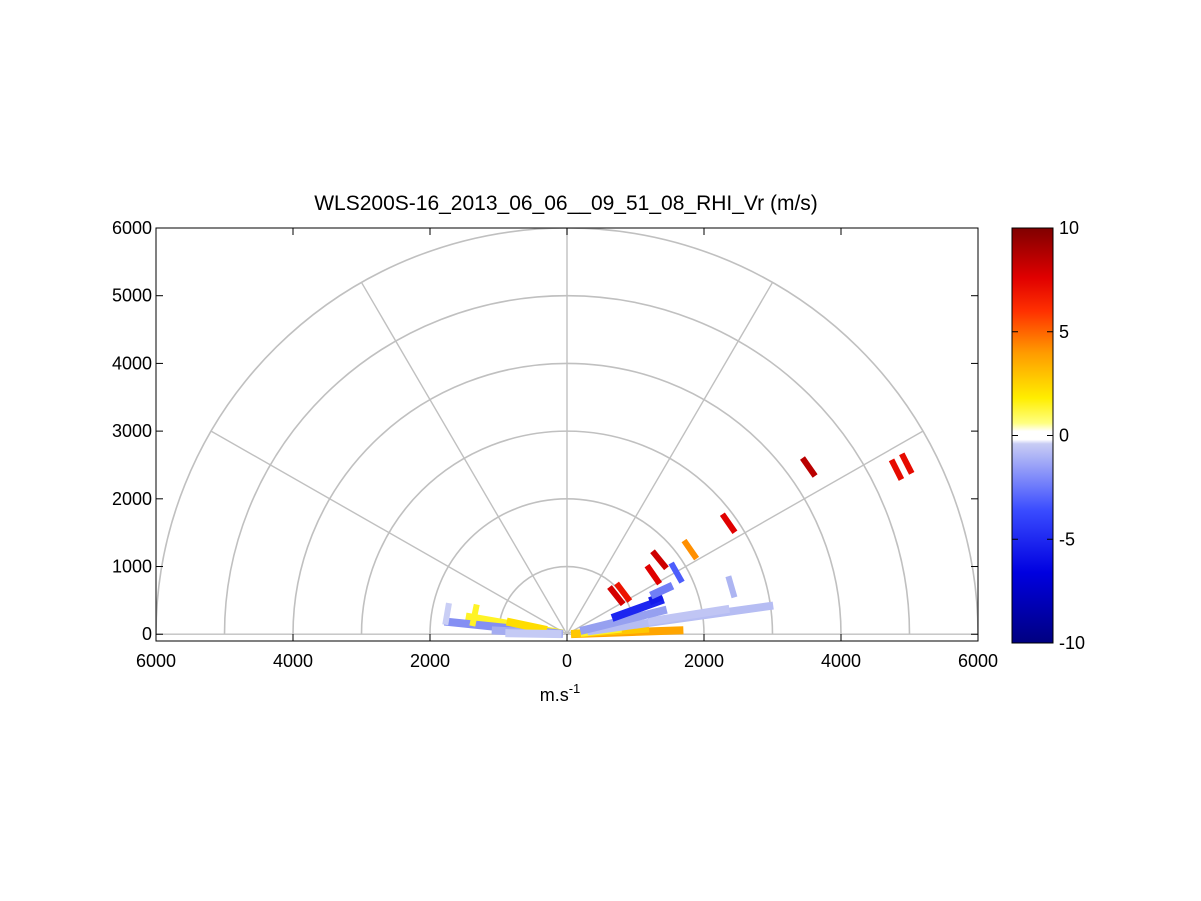 The width and height of the screenshot is (1201, 901). What do you see at coordinates (147, 634) in the screenshot?
I see `y-tick-label: 0` at bounding box center [147, 634].